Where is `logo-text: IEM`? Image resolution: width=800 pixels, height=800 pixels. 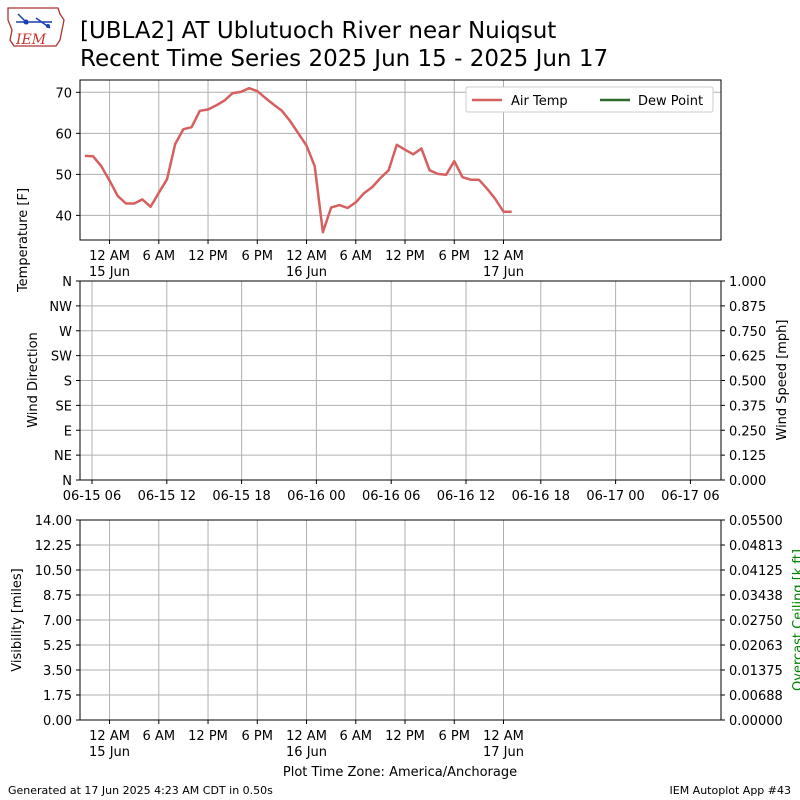 logo-text: IEM is located at coordinates (31, 40).